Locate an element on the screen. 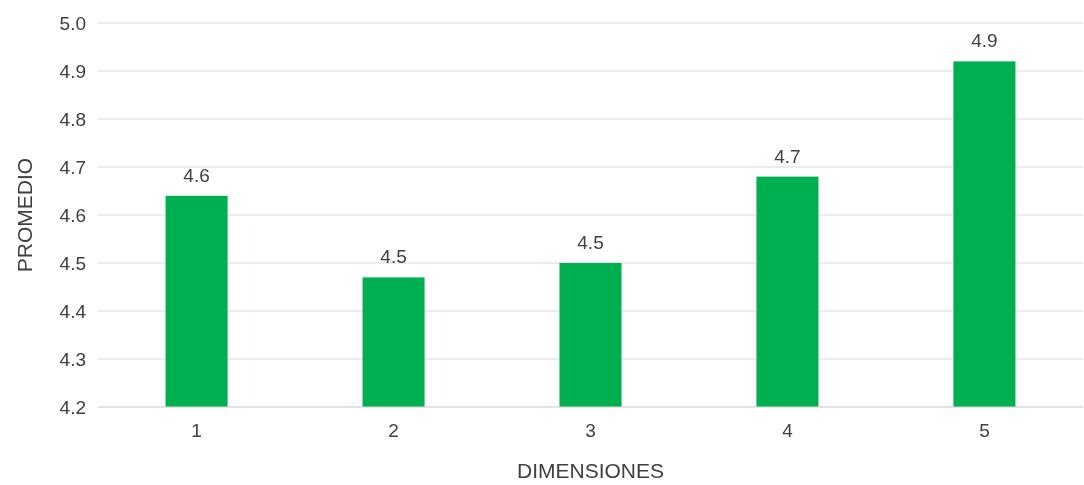 Image resolution: width=1084 pixels, height=485 pixels. data-label: 4.9 is located at coordinates (984, 41).